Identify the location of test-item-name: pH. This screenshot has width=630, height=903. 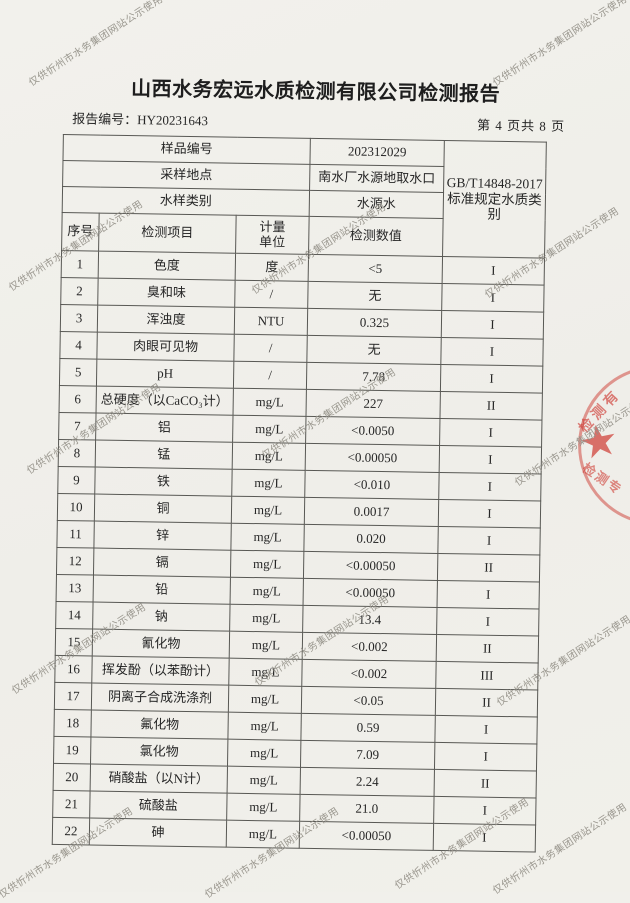
(165, 374).